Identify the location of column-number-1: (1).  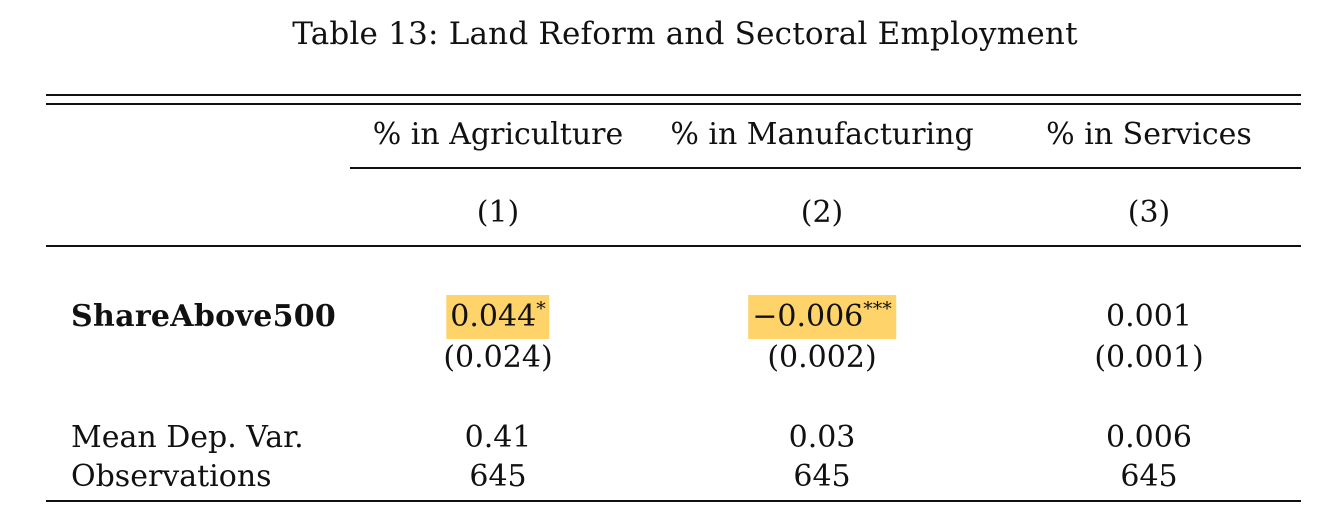
(498, 212).